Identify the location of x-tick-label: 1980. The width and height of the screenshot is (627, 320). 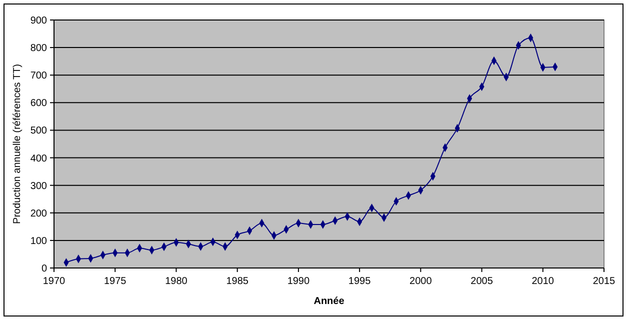
(176, 281).